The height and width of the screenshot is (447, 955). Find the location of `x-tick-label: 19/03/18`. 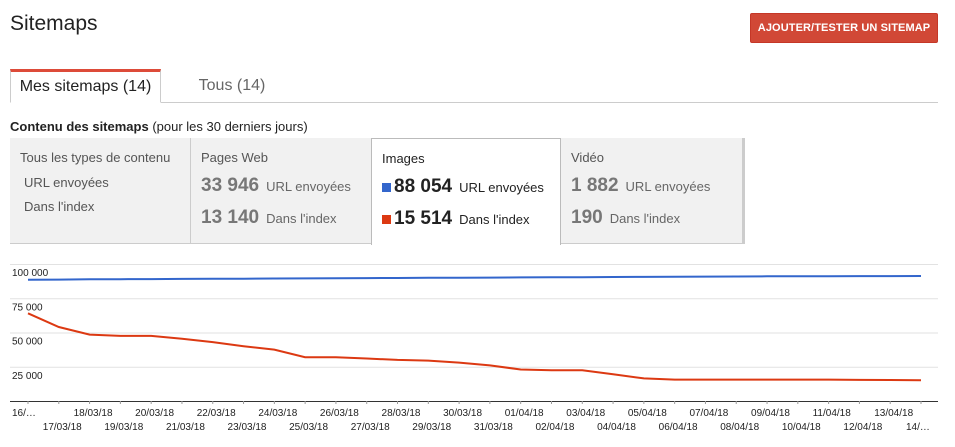

x-tick-label: 19/03/18 is located at coordinates (123, 427).